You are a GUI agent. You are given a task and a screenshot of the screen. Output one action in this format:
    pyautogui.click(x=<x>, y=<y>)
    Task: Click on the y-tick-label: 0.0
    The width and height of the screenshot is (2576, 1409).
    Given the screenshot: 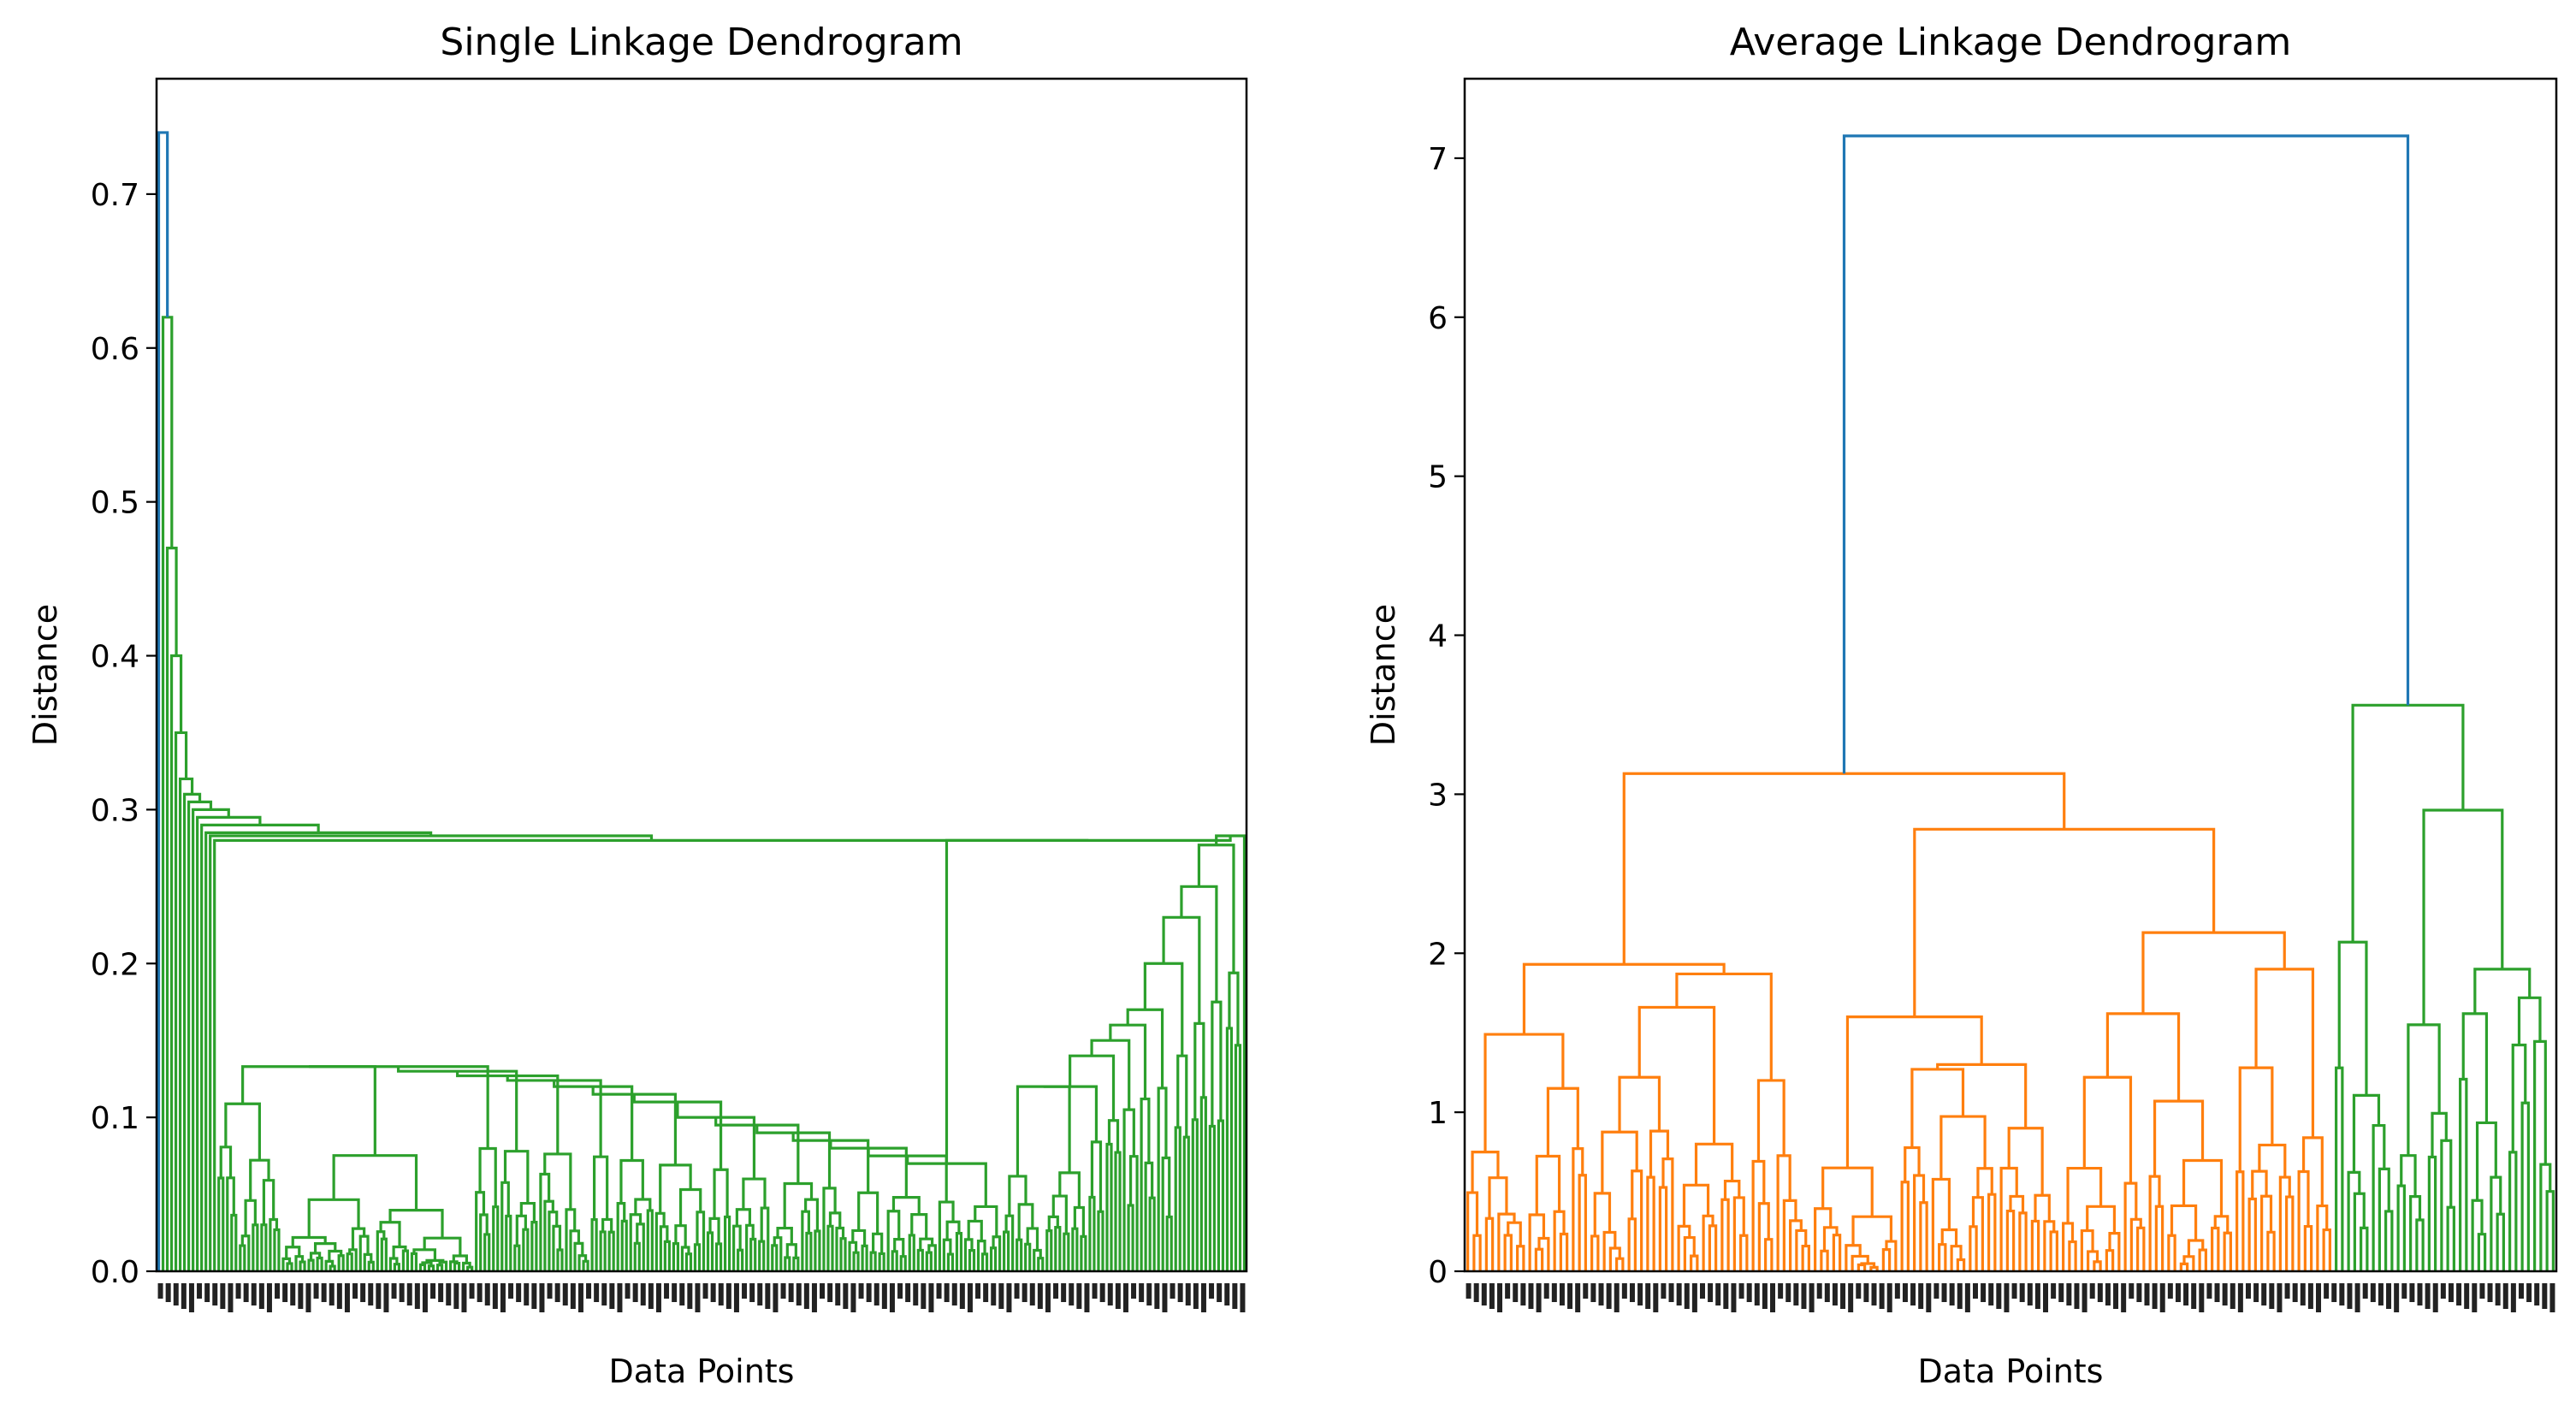 What is the action you would take?
    pyautogui.click(x=115, y=1272)
    